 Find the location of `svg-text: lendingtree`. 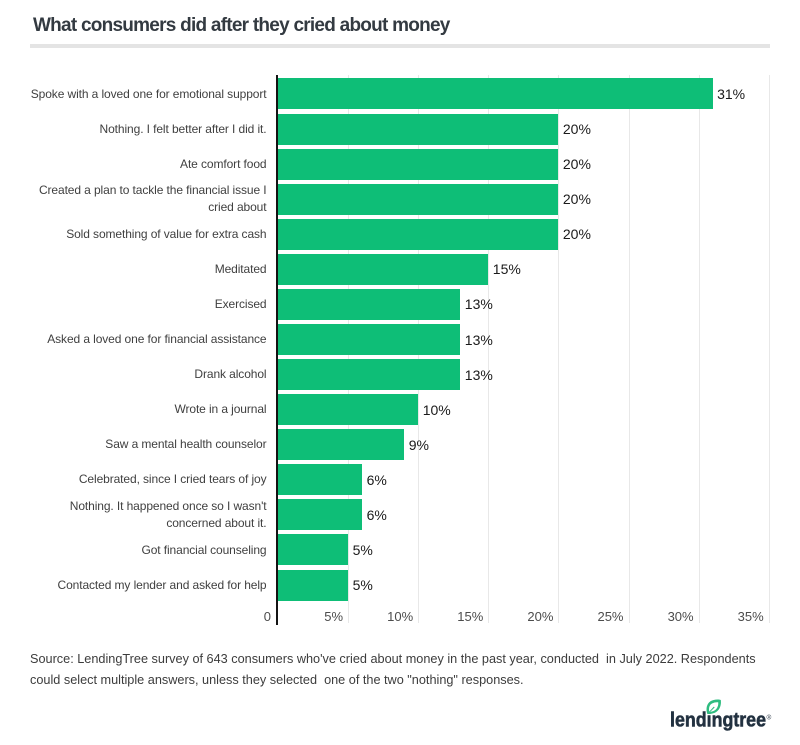

svg-text: lendingtree is located at coordinates (718, 720).